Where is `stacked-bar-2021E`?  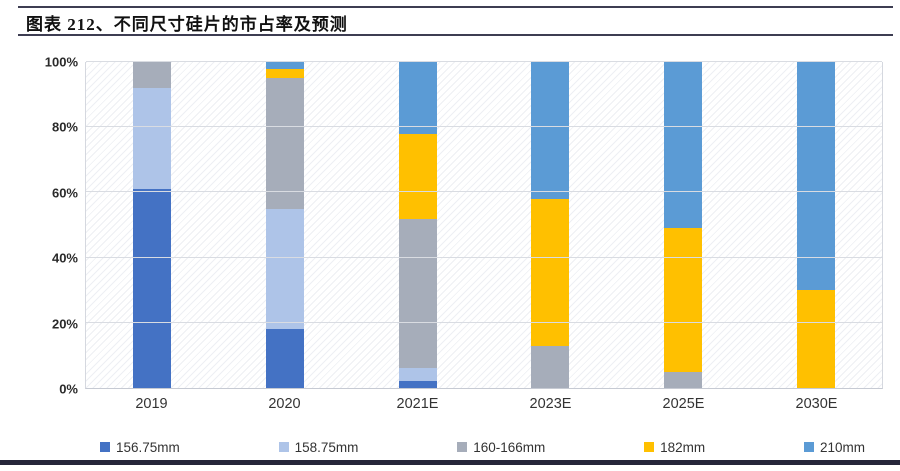 stacked-bar-2021E is located at coordinates (417, 225).